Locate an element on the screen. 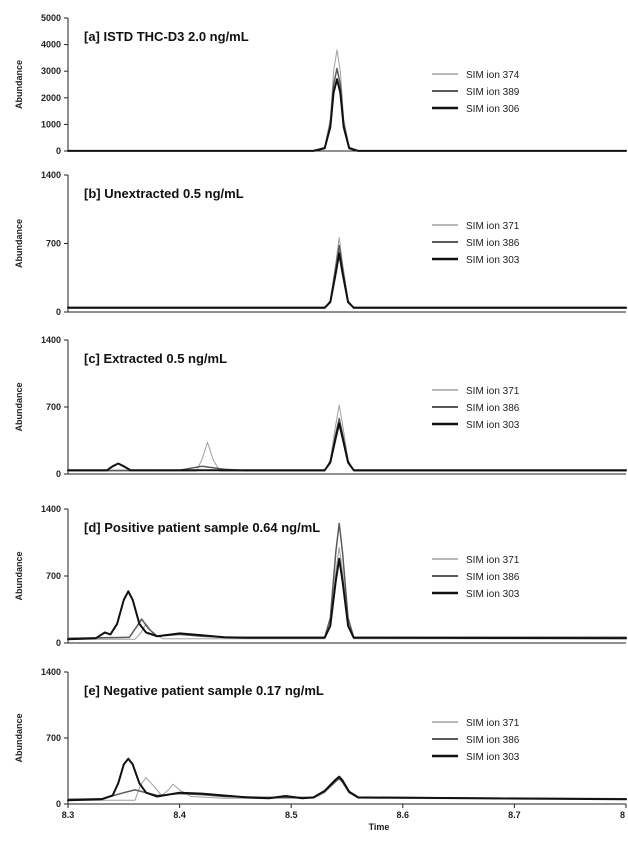  y-tick-label: 5000 is located at coordinates (51, 18).